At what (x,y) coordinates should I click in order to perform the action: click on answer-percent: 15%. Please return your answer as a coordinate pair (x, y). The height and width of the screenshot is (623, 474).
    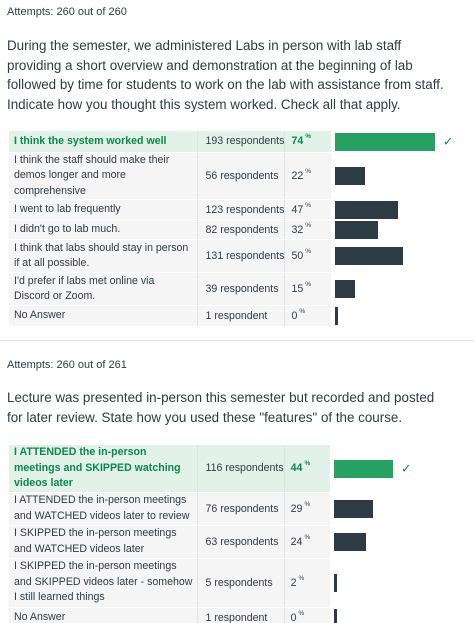
    Looking at the image, I should click on (307, 289).